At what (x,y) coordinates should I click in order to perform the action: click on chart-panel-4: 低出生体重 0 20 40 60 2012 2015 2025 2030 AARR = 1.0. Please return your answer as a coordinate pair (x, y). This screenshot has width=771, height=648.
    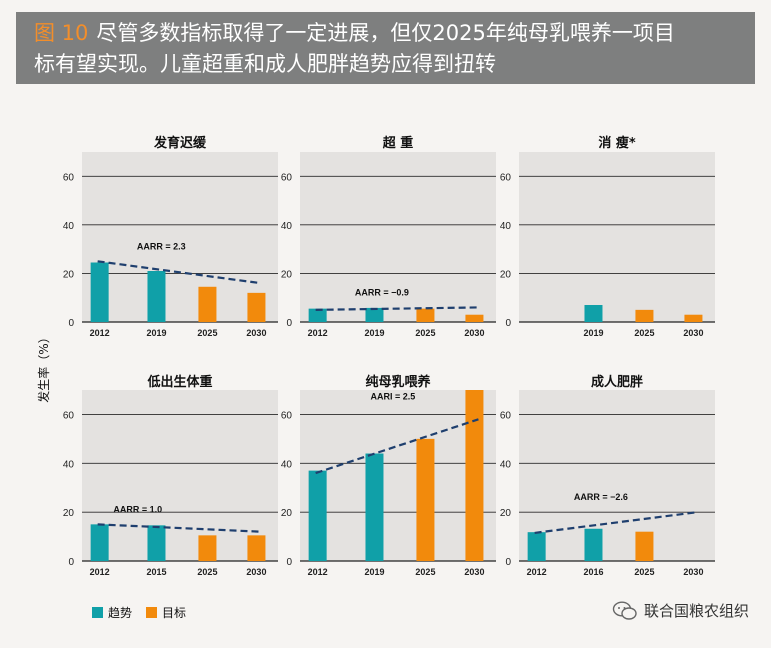
    Looking at the image, I should click on (170, 475).